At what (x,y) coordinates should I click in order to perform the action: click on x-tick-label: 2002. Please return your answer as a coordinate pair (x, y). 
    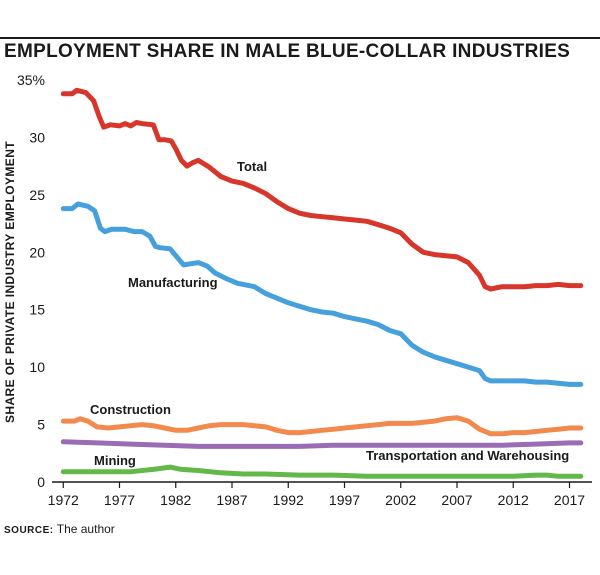
    Looking at the image, I should click on (400, 500).